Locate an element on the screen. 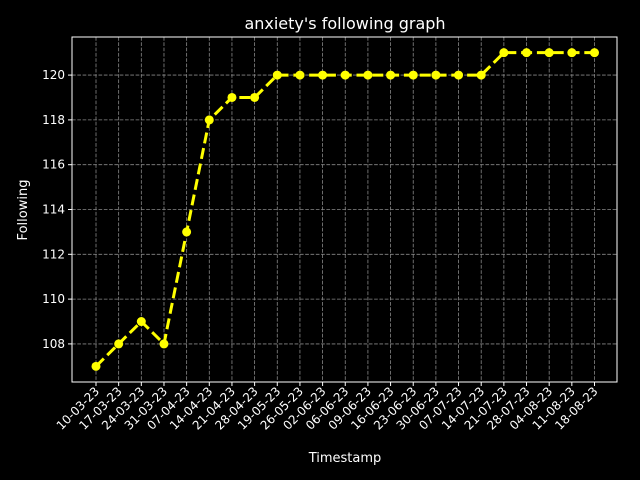 This screenshot has height=480, width=640. y-tick-label: 112 is located at coordinates (53, 254).